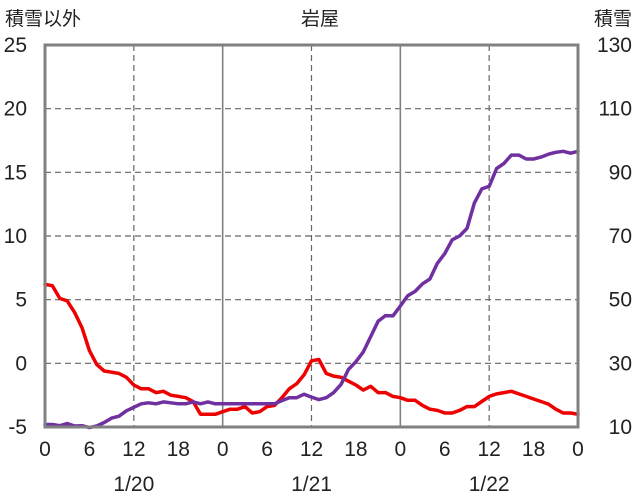 The height and width of the screenshot is (501, 636). Describe the element at coordinates (15, 45) in the screenshot. I see `y-left-tick-label: 25` at that location.